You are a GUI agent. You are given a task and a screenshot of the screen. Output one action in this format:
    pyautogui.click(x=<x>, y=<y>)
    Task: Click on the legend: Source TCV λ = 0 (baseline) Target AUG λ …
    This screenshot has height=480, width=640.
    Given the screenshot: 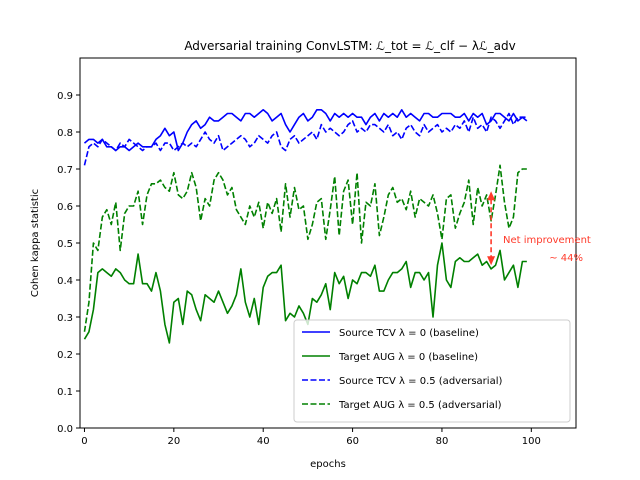 What is the action you would take?
    pyautogui.click(x=432, y=371)
    